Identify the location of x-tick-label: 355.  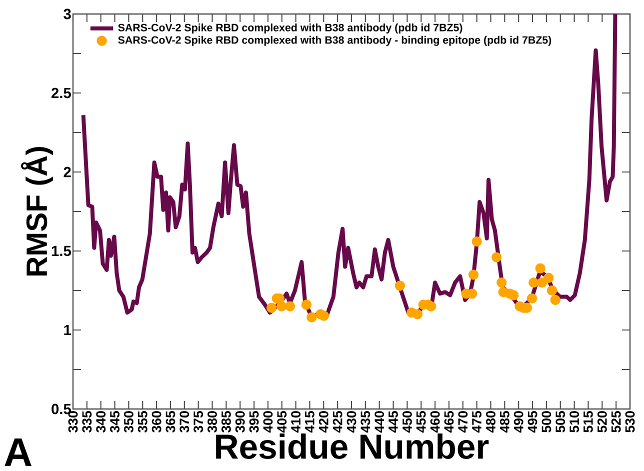
(143, 421).